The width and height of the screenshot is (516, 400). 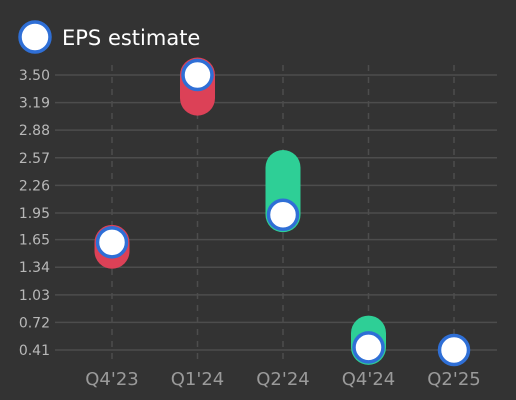 What do you see at coordinates (35, 37) in the screenshot?
I see `legend-marker-icon` at bounding box center [35, 37].